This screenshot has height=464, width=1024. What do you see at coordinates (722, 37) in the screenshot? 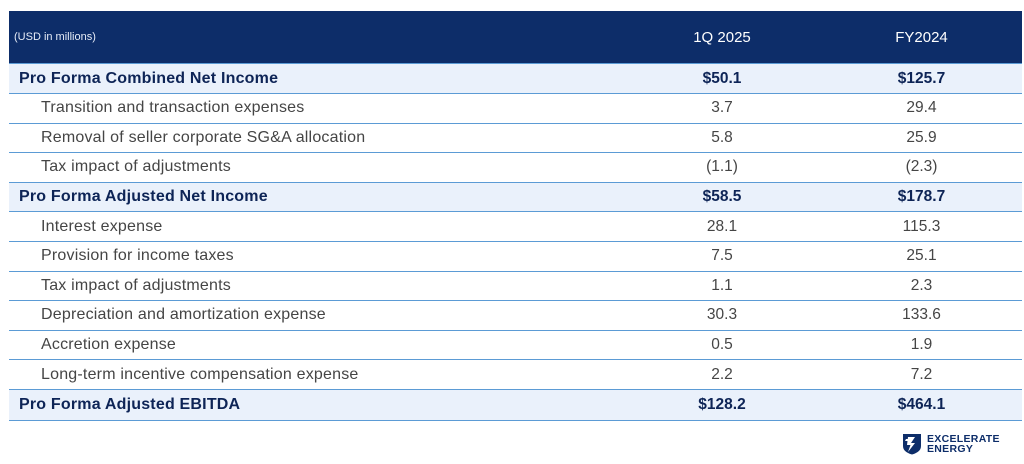
I see `column-header-1q2025: 1Q 2025` at bounding box center [722, 37].